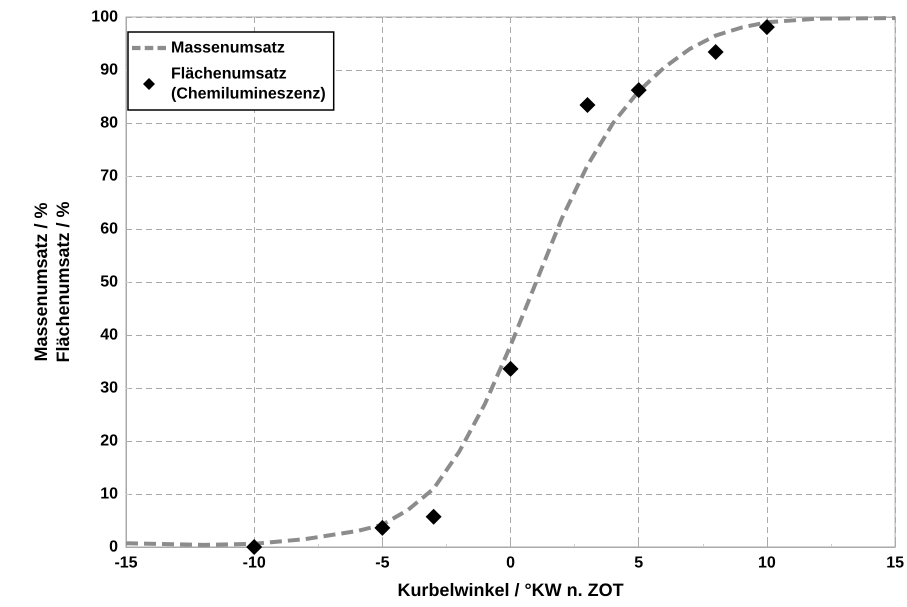  Describe the element at coordinates (109, 441) in the screenshot. I see `y-tick-label: 20` at that location.